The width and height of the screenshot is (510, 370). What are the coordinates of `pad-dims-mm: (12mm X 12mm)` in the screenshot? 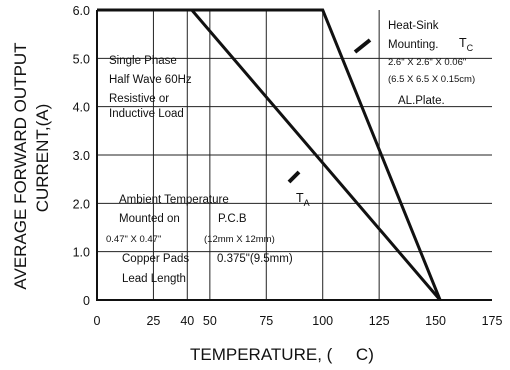 It's located at (239, 239).